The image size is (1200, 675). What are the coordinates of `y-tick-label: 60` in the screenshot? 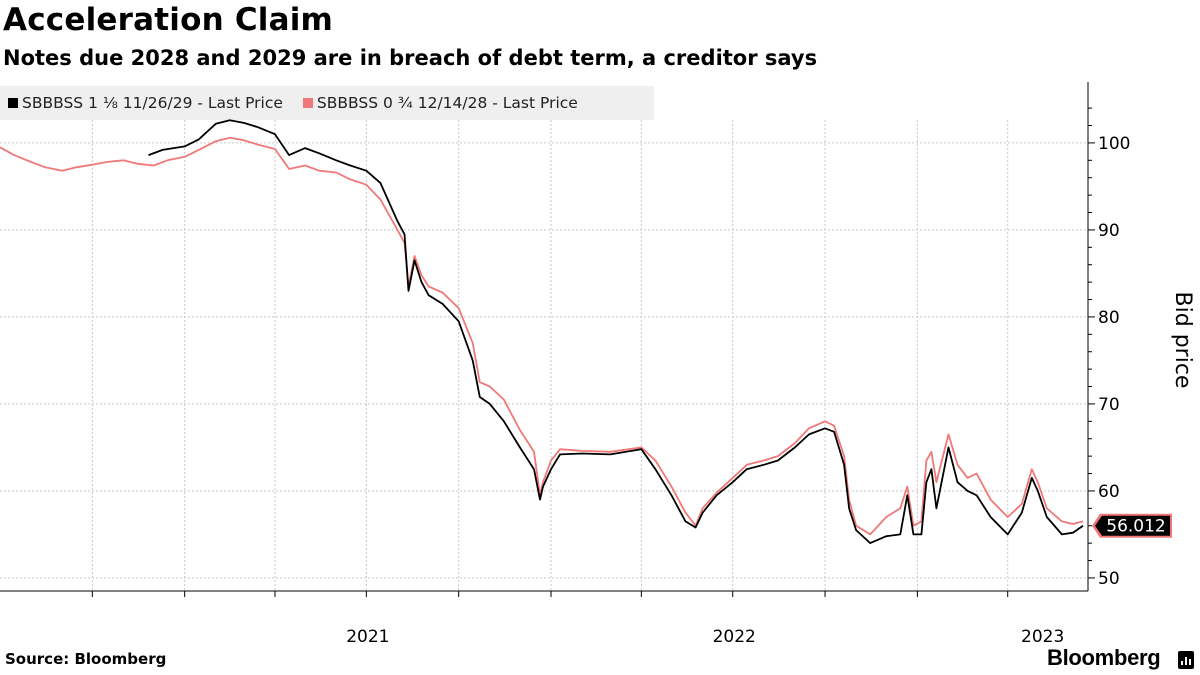 It's located at (1109, 492).